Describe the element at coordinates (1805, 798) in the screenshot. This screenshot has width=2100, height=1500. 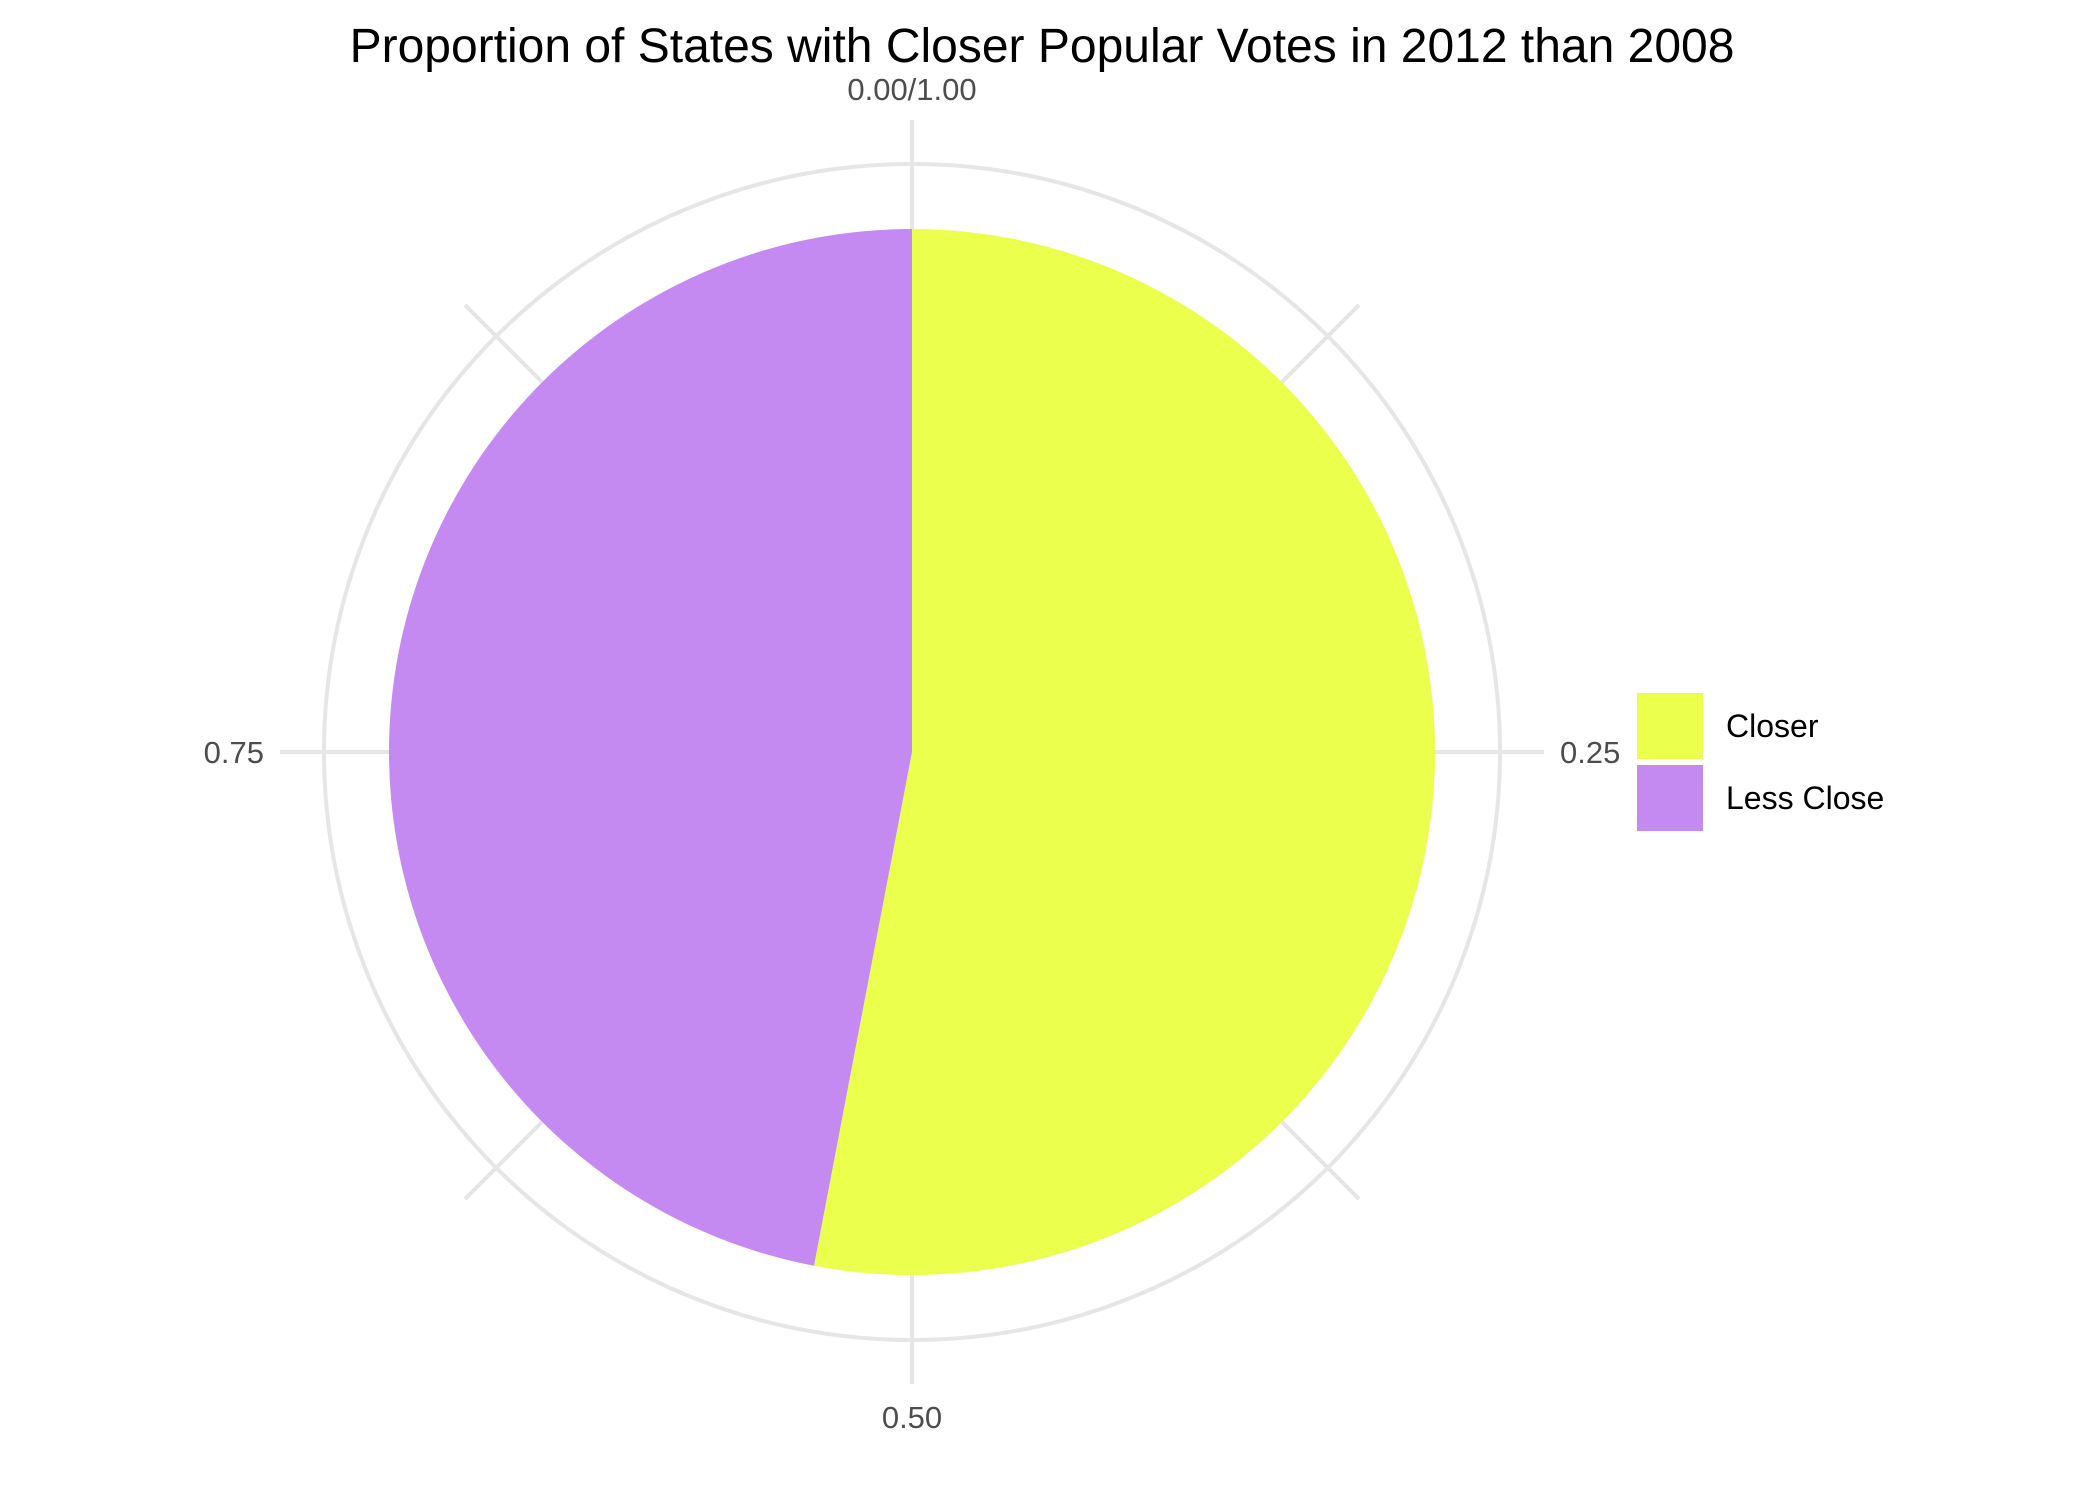
I see `legend-label: Less Close` at that location.